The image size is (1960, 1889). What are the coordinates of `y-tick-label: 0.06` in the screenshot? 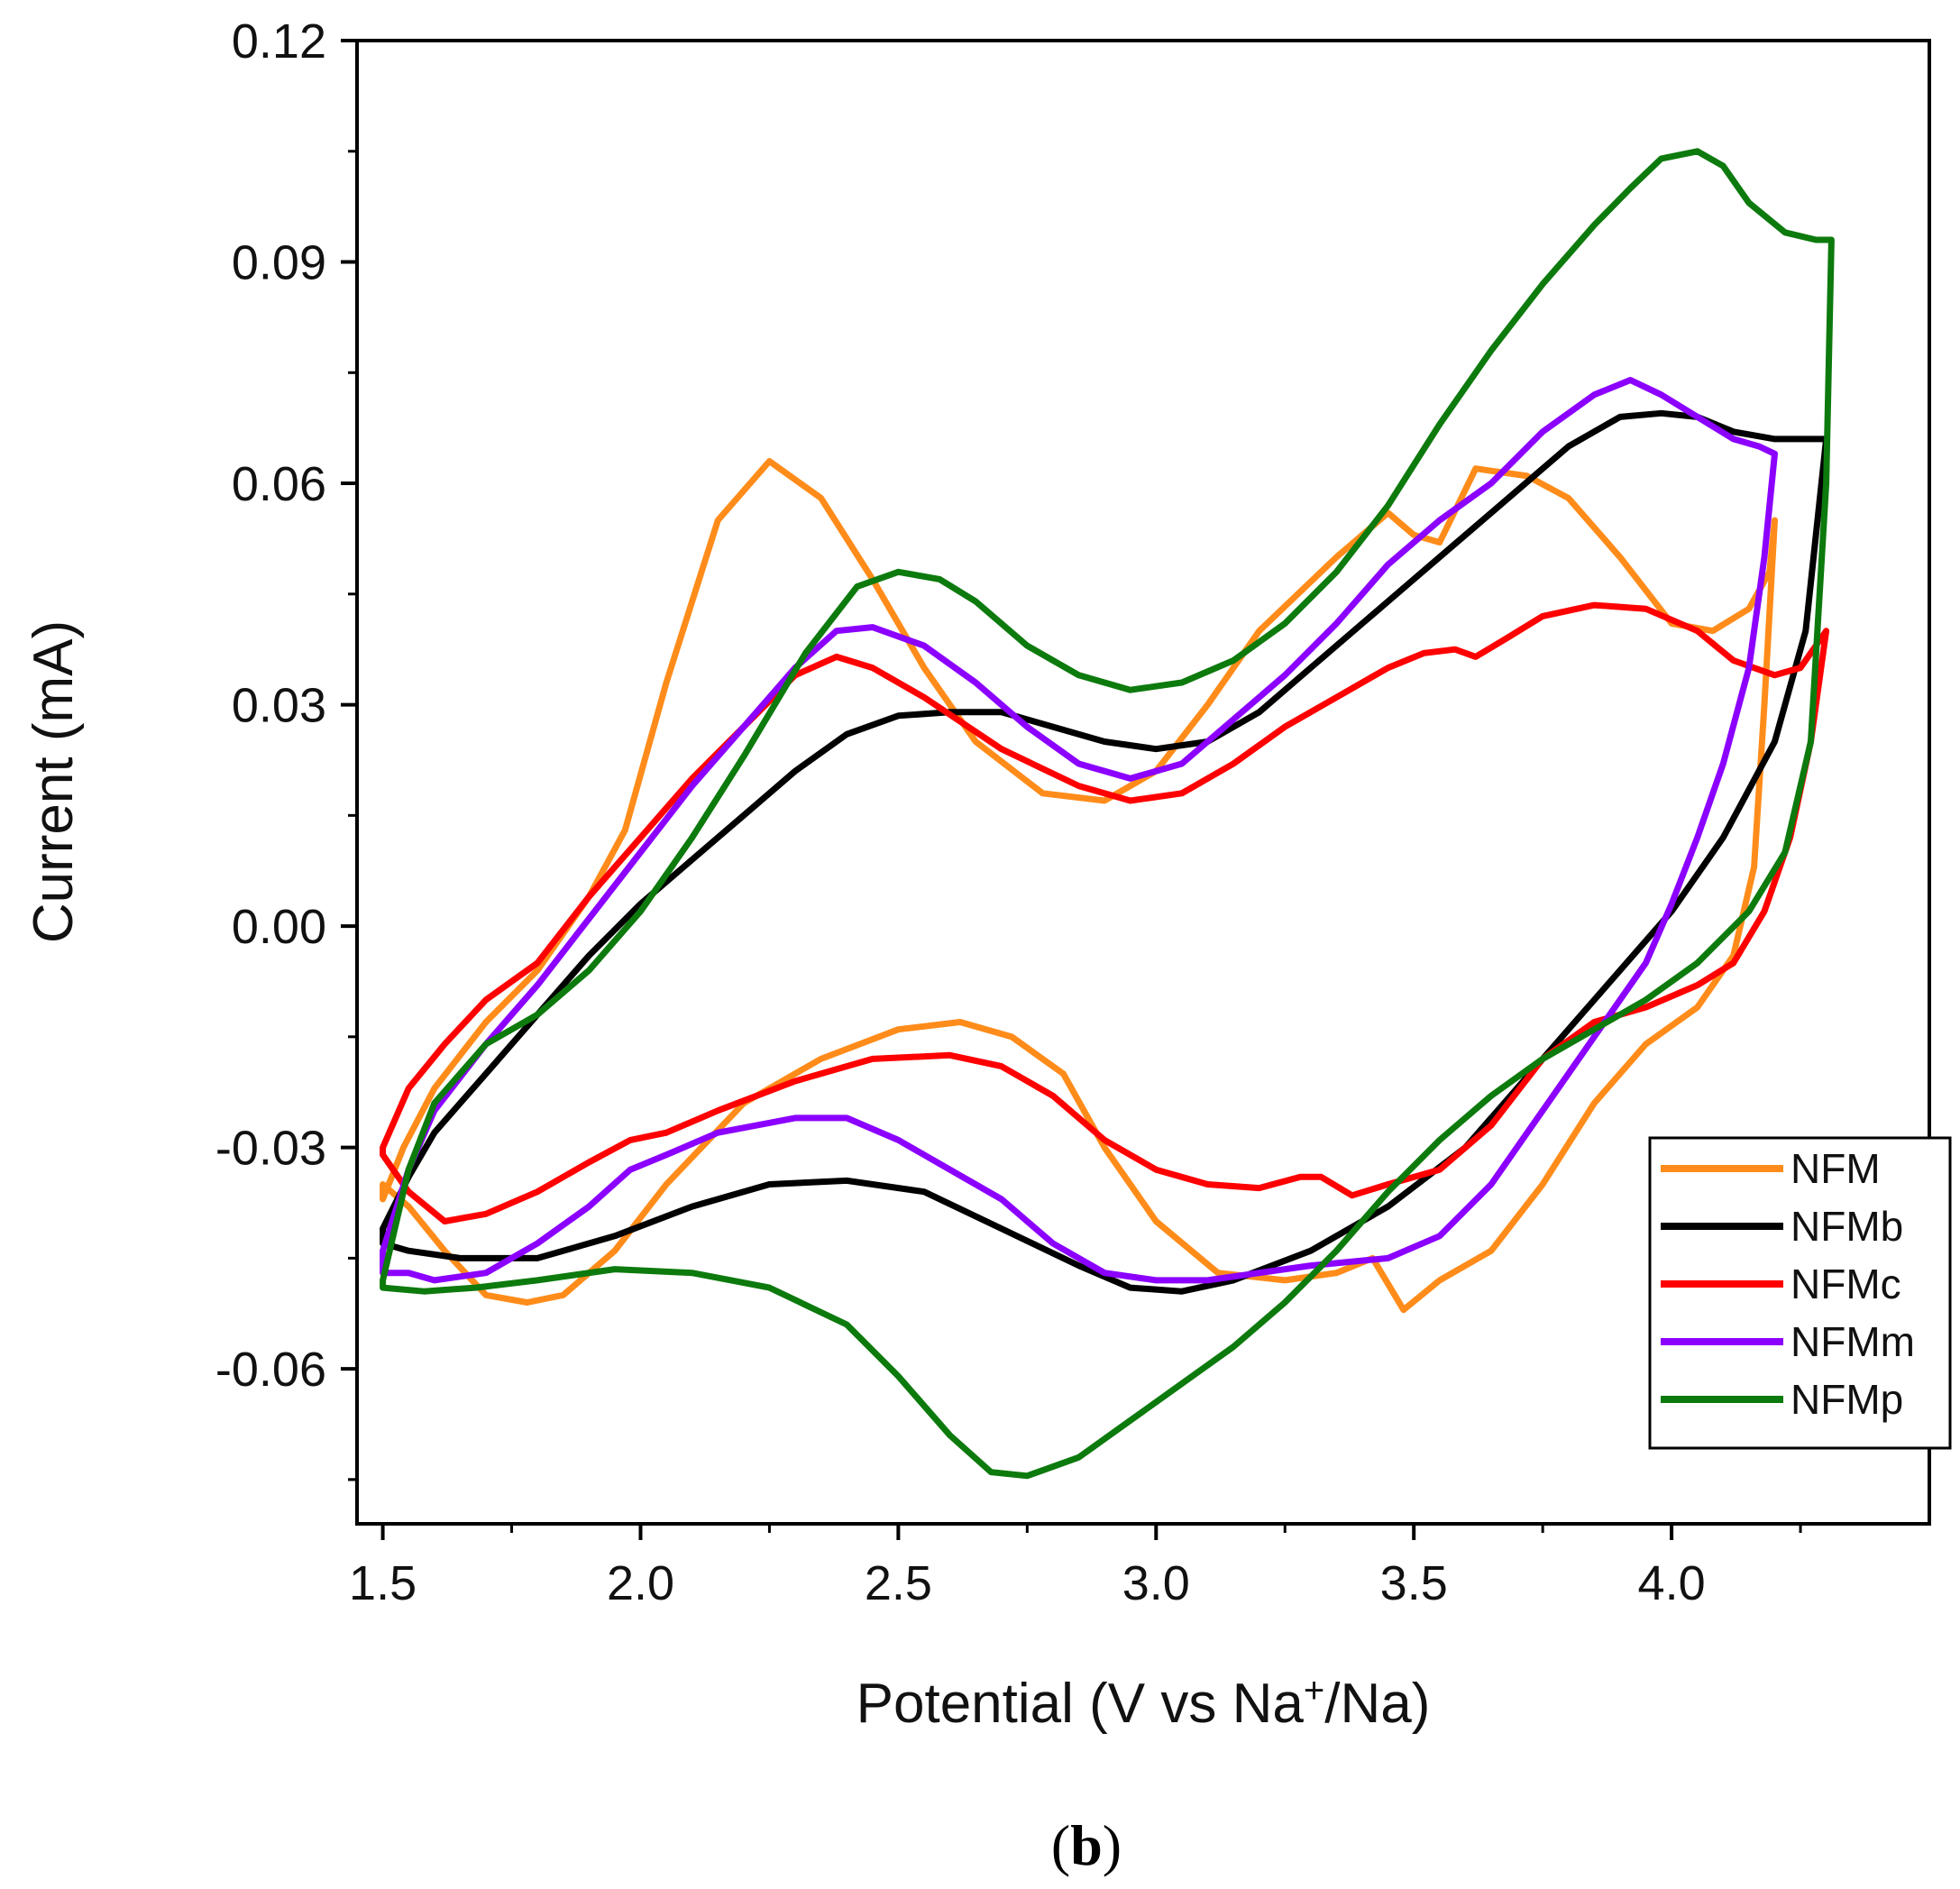 It's located at (279, 484).